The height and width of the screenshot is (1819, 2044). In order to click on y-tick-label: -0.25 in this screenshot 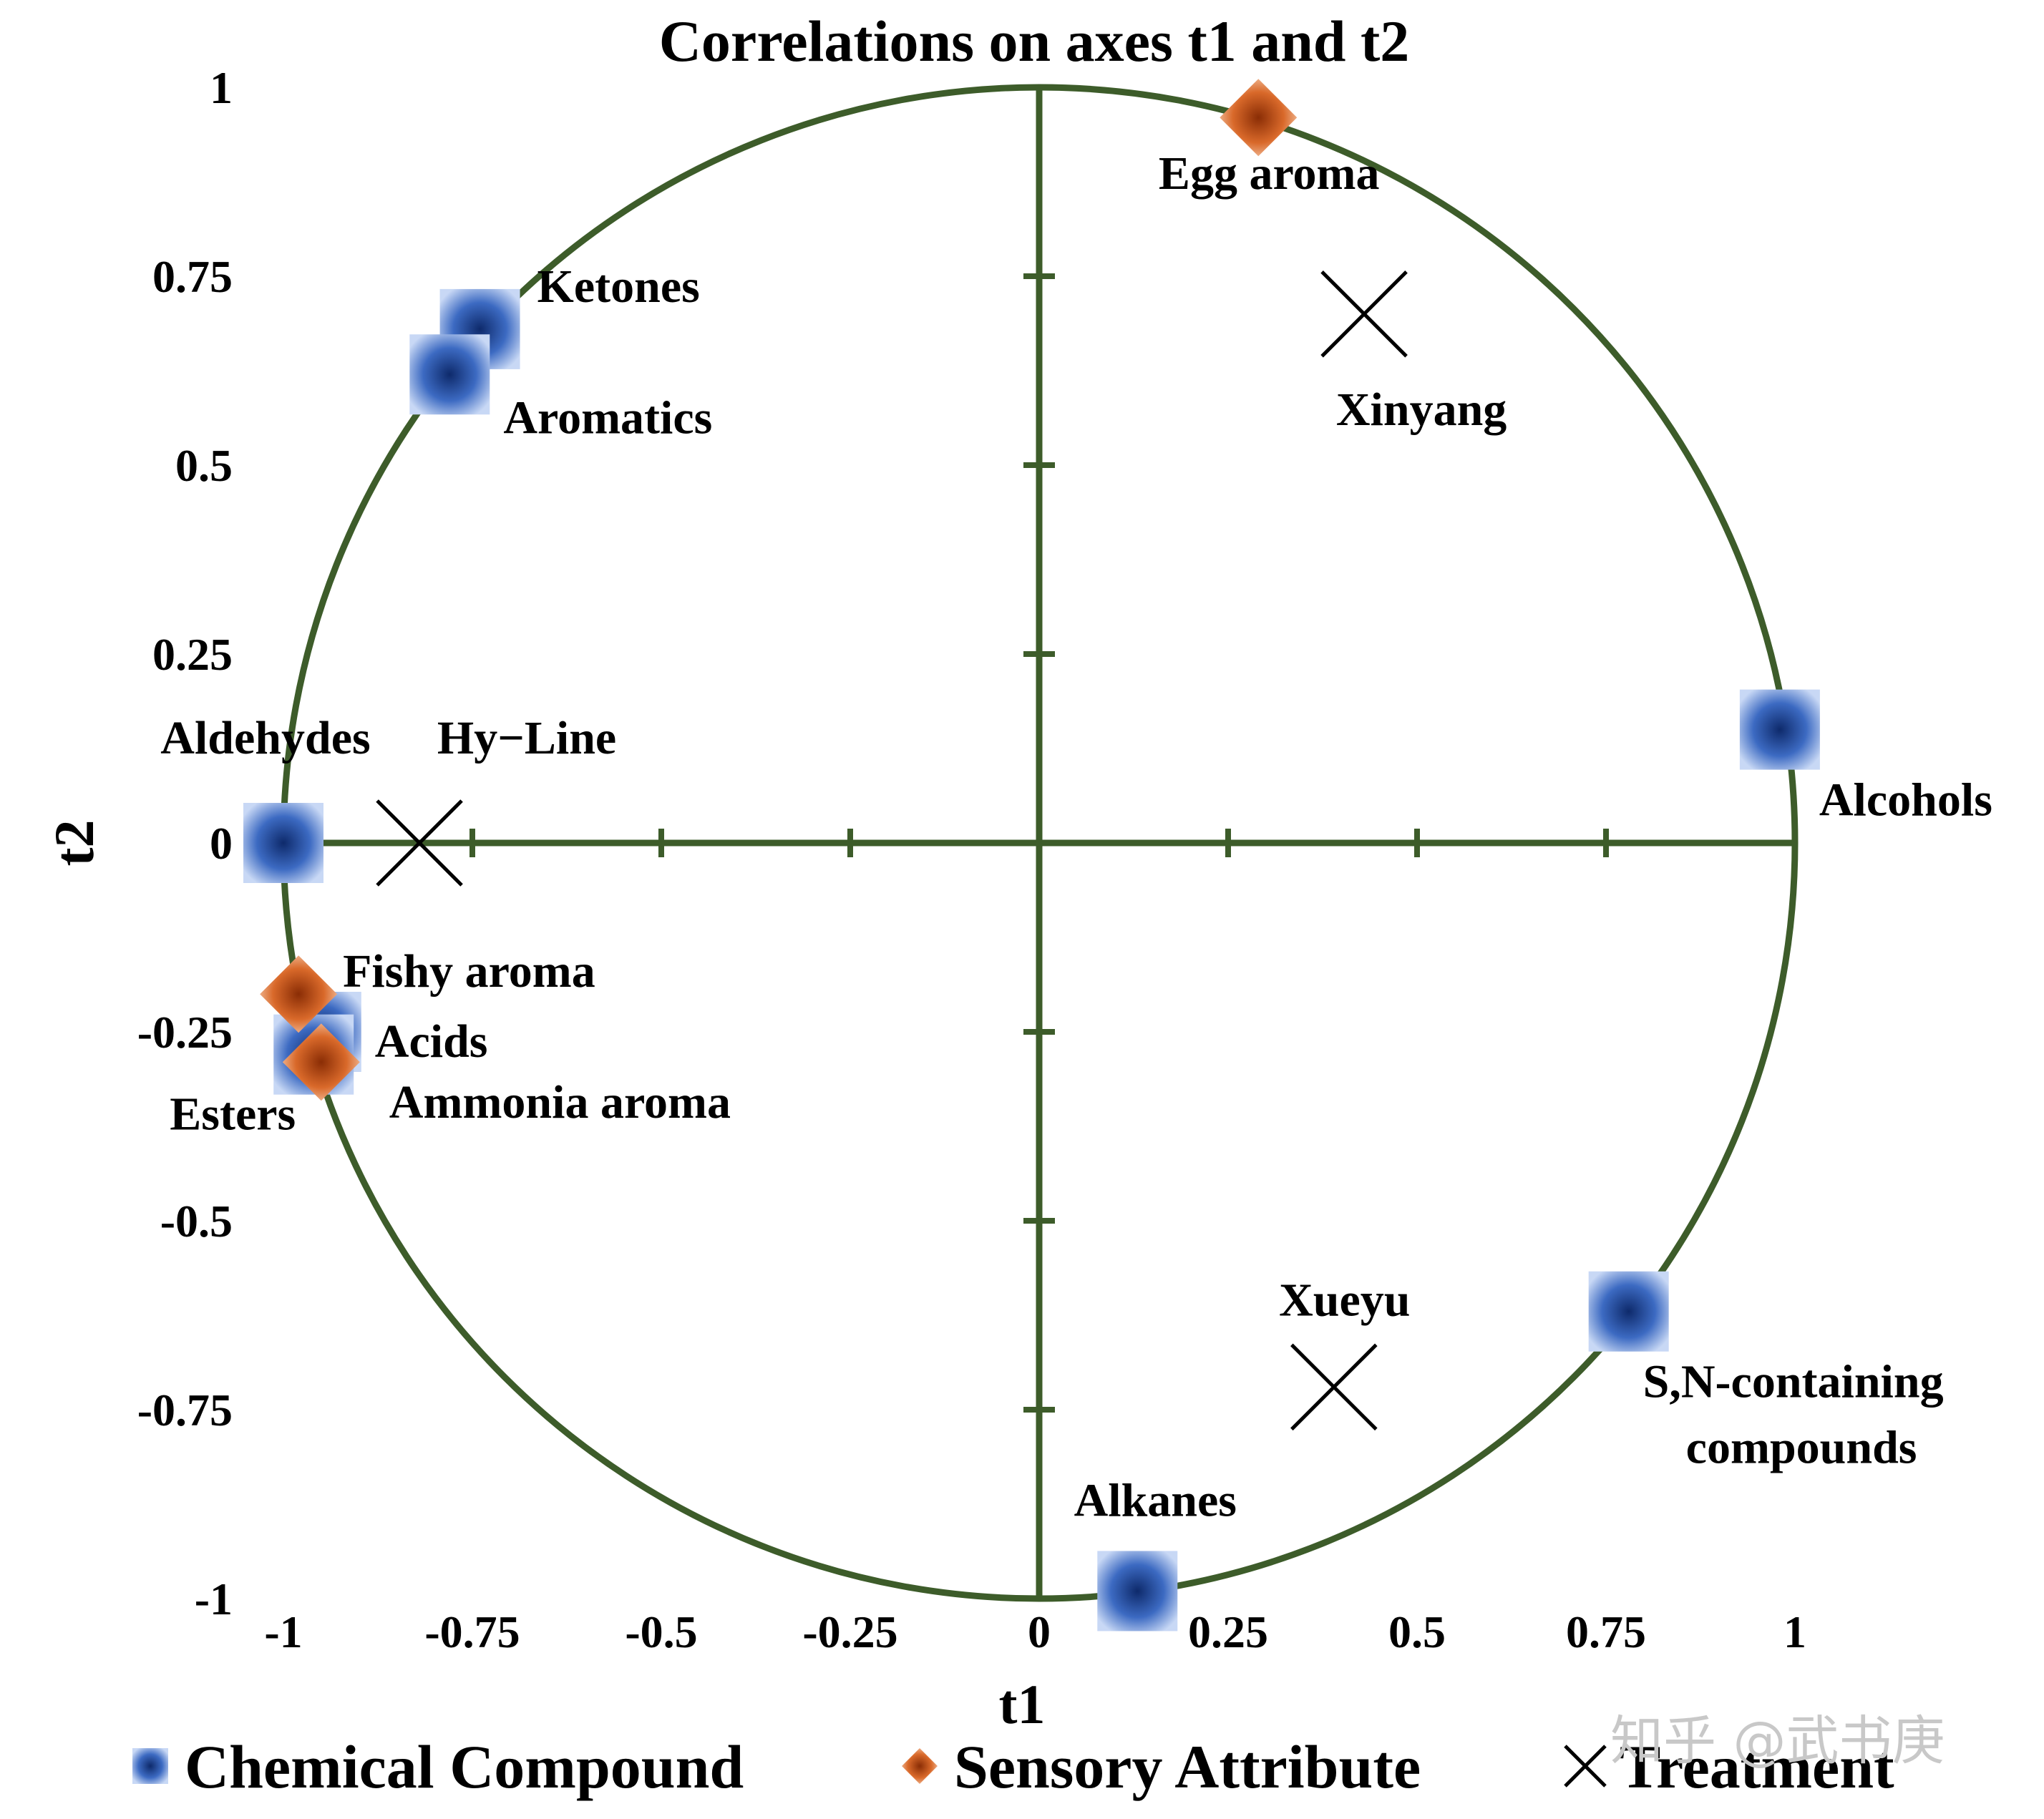, I will do `click(185, 1032)`.